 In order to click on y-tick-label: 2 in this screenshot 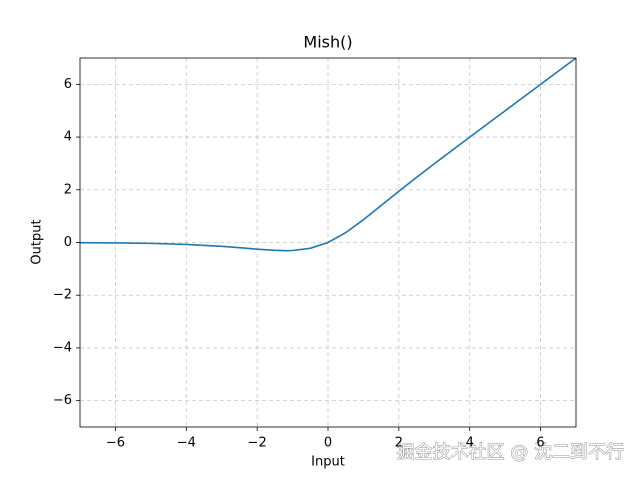, I will do `click(68, 189)`.